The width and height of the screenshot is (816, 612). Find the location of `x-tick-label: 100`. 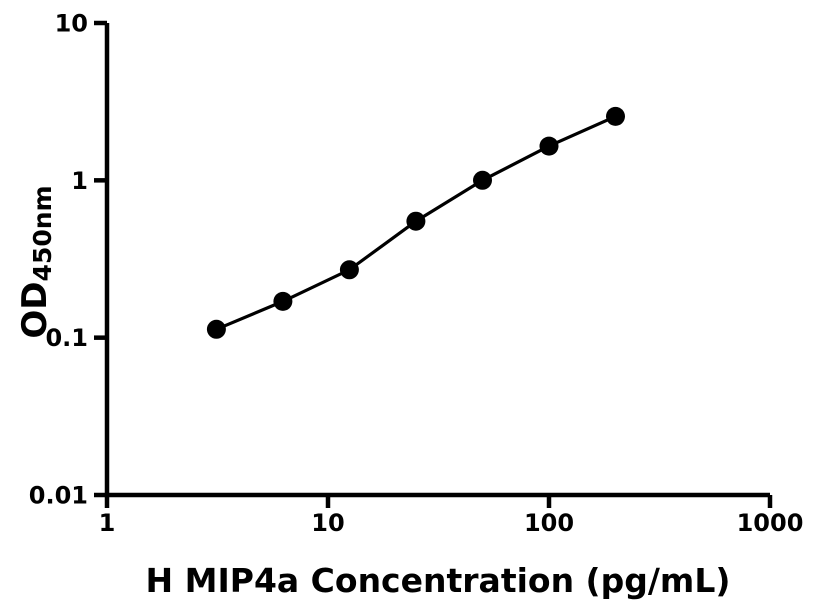

x-tick-label: 100 is located at coordinates (549, 523).